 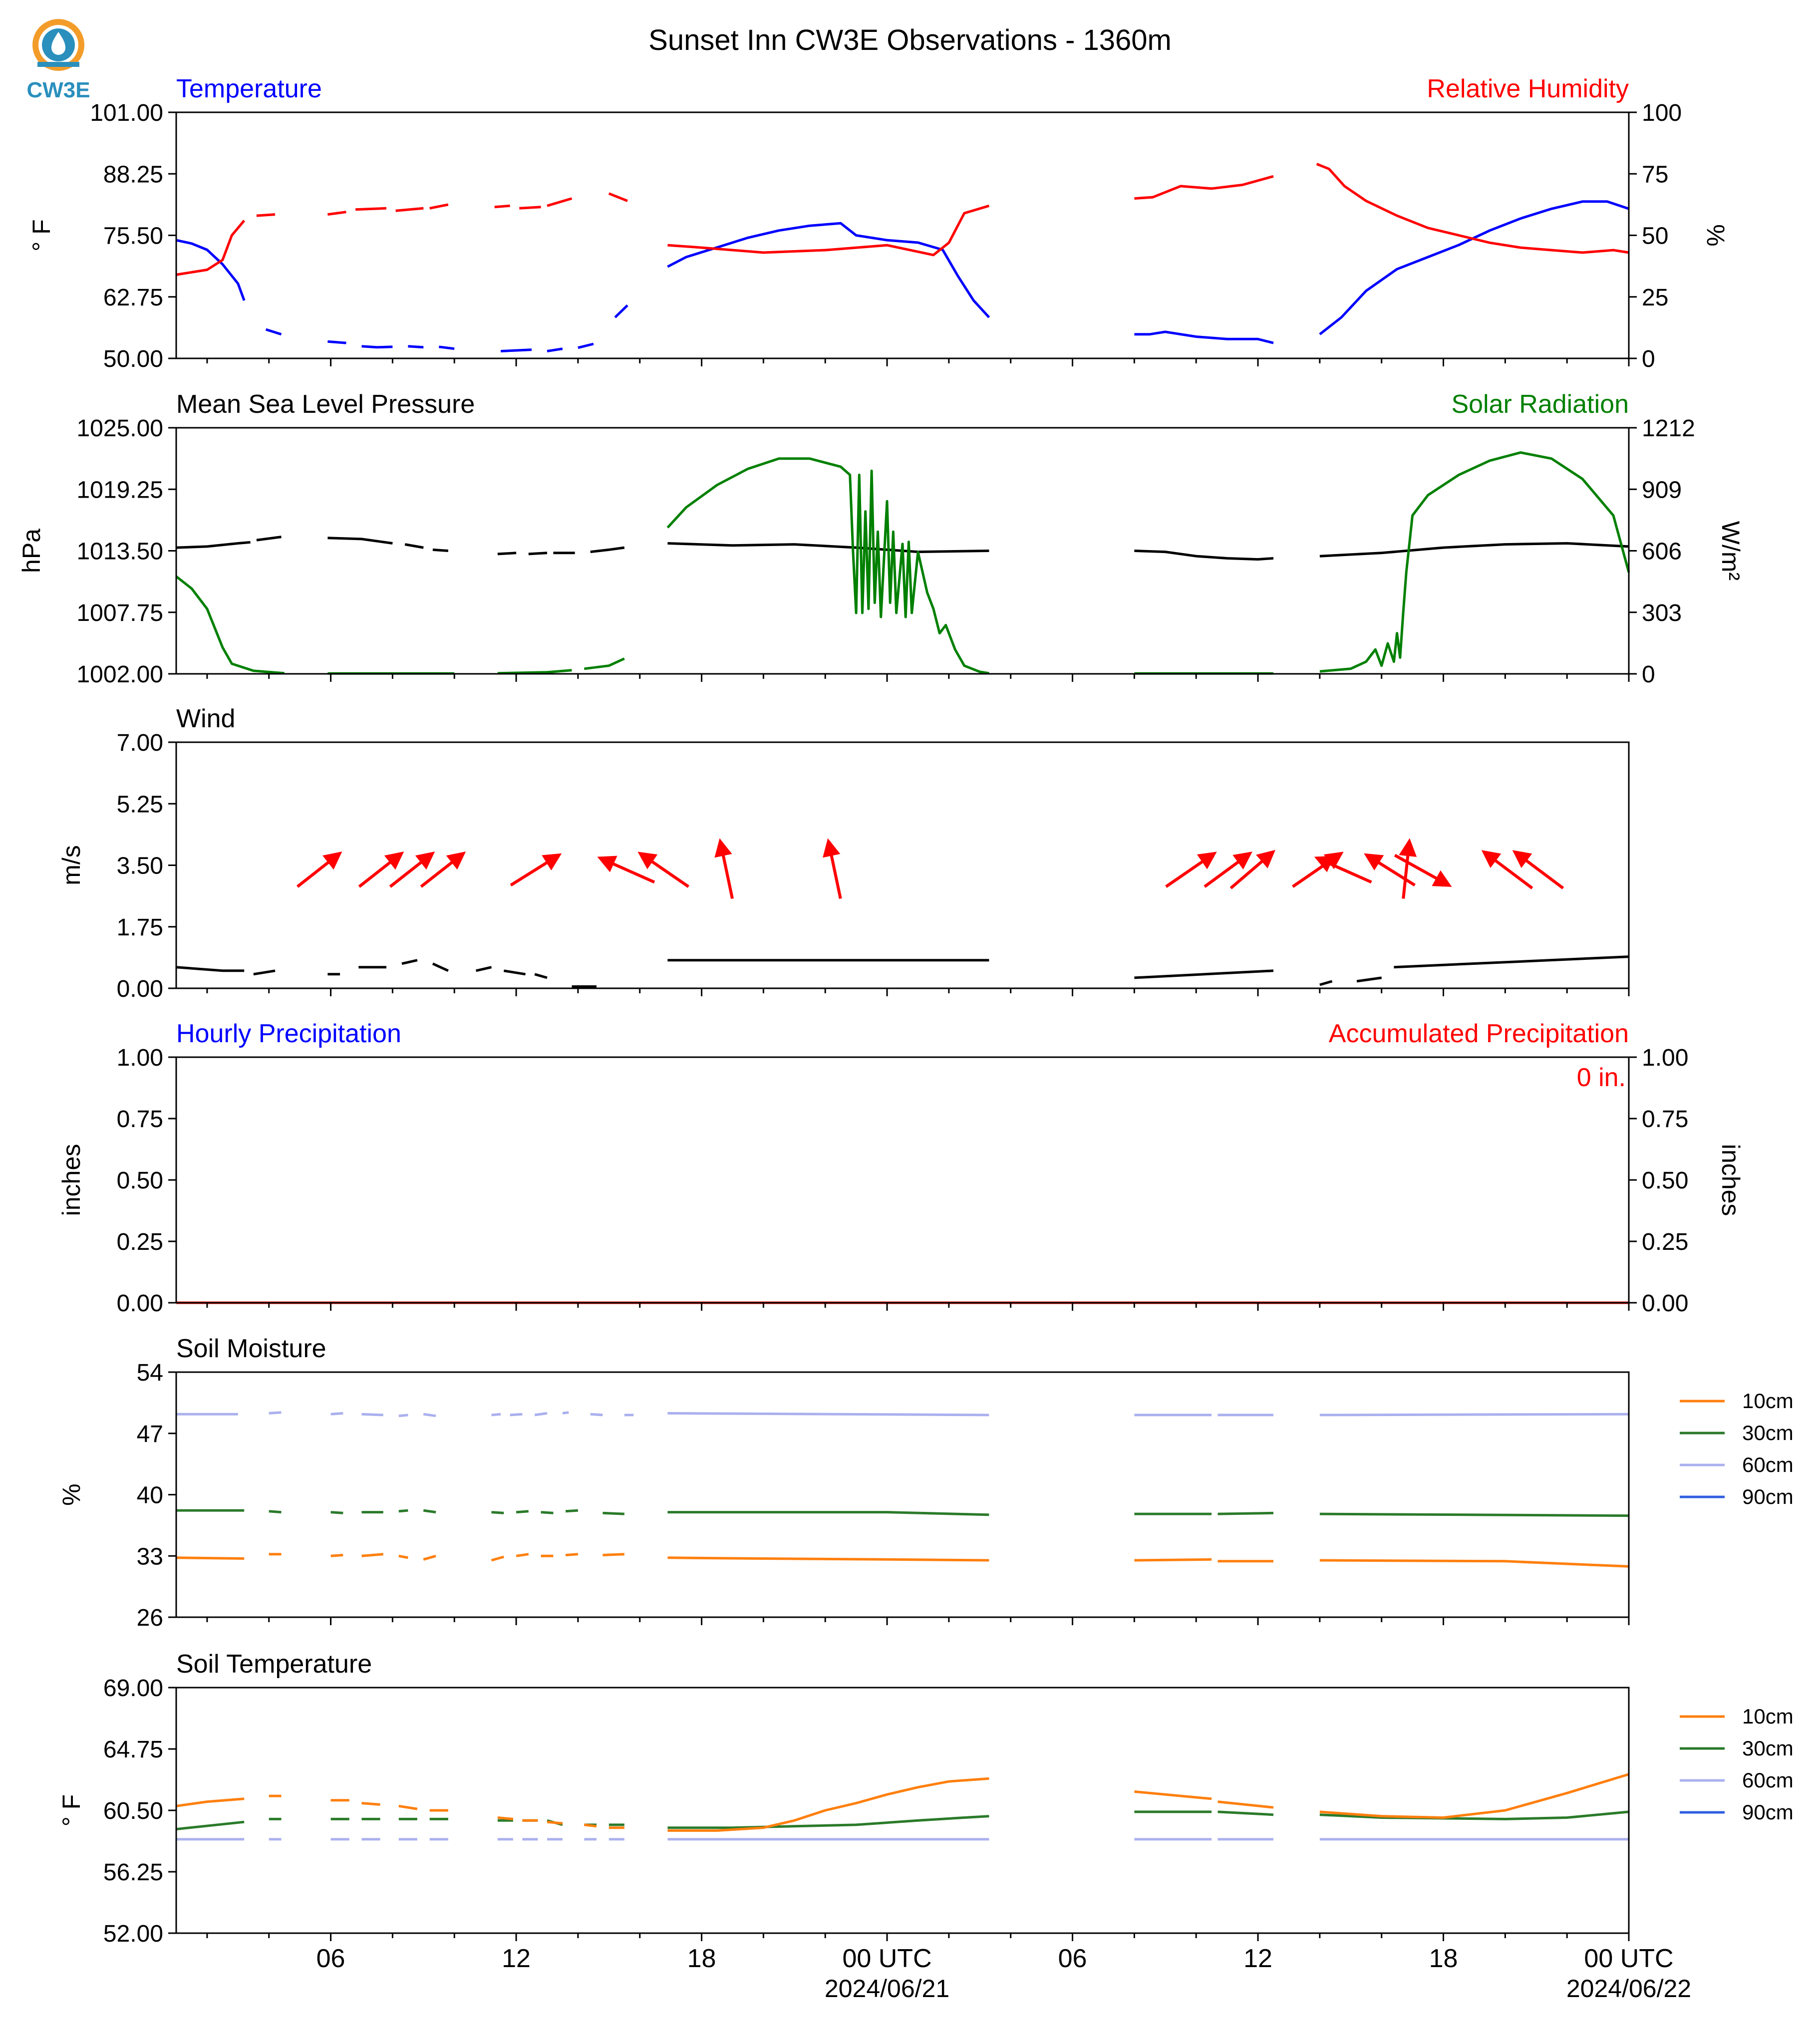 I want to click on y-tick-label: 0.00, so click(x=140, y=989).